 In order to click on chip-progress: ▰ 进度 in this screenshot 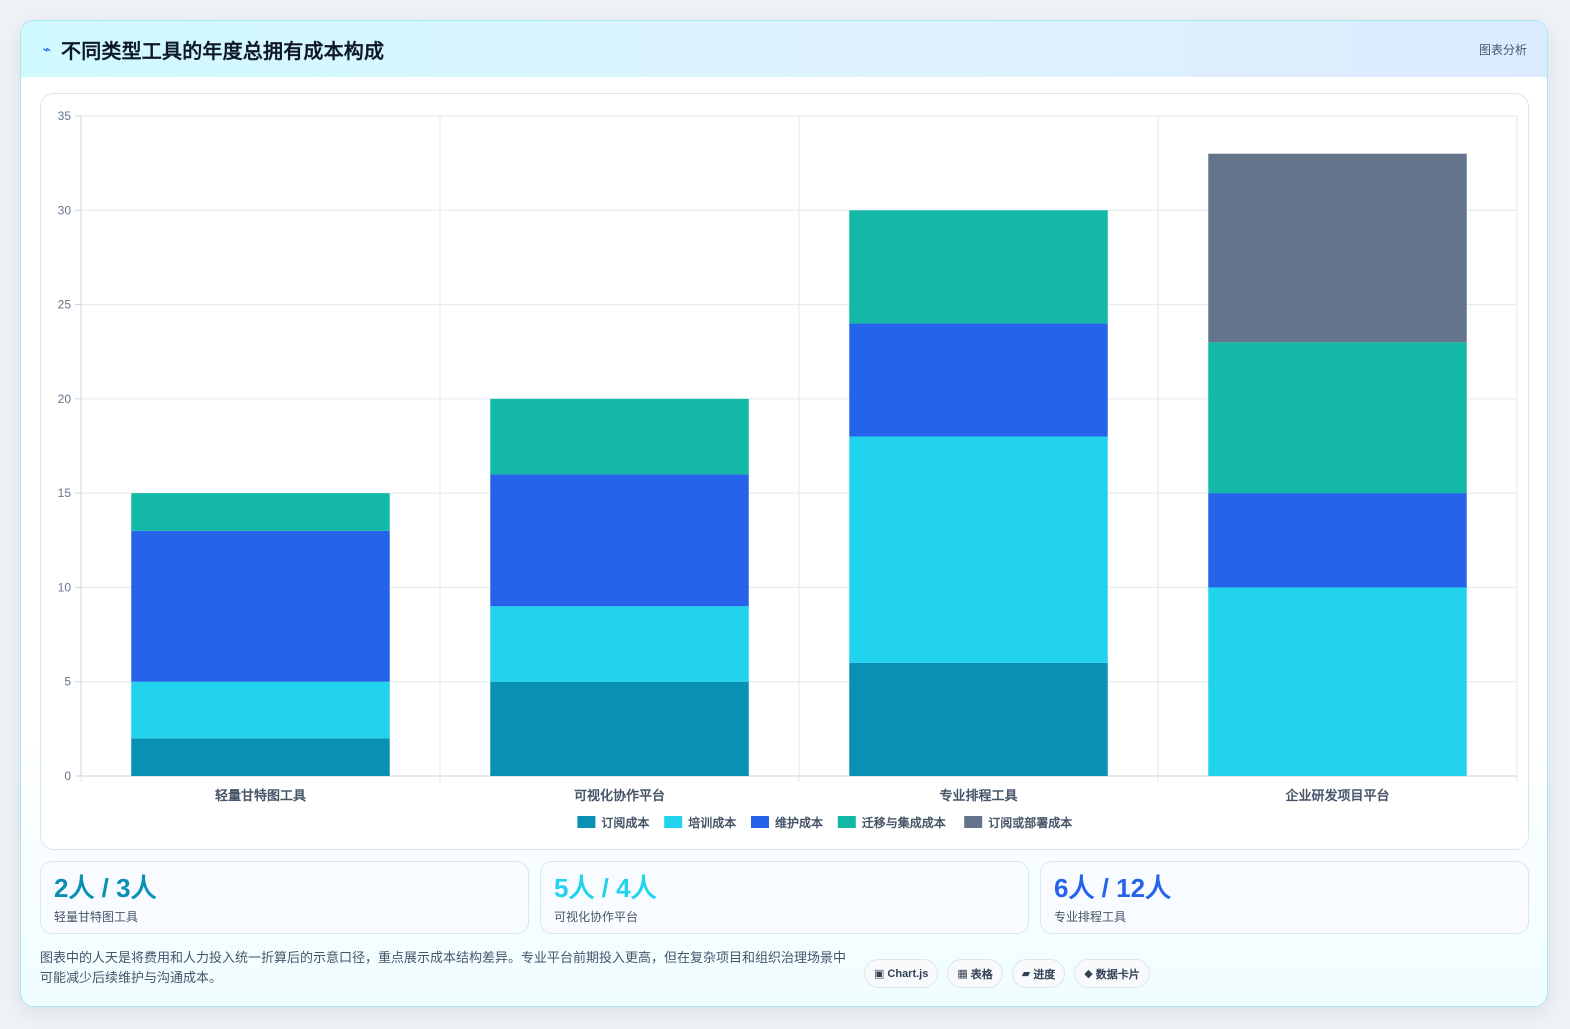, I will do `click(1038, 973)`.